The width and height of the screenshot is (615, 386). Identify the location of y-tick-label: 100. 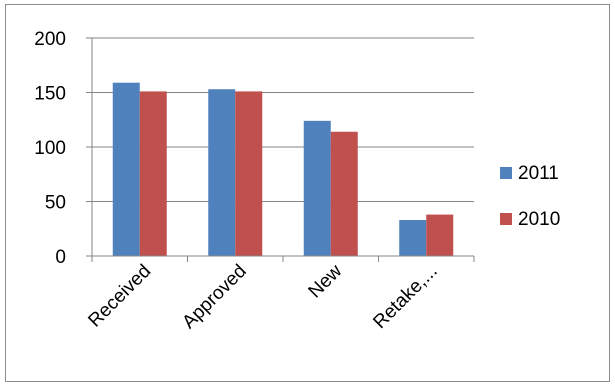
(50, 148).